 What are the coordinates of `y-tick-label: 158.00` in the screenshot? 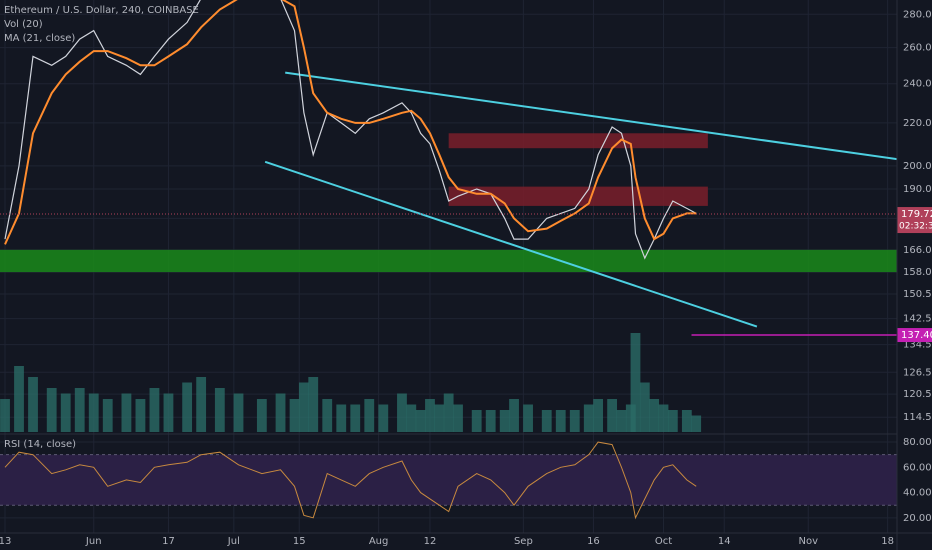 It's located at (917, 272).